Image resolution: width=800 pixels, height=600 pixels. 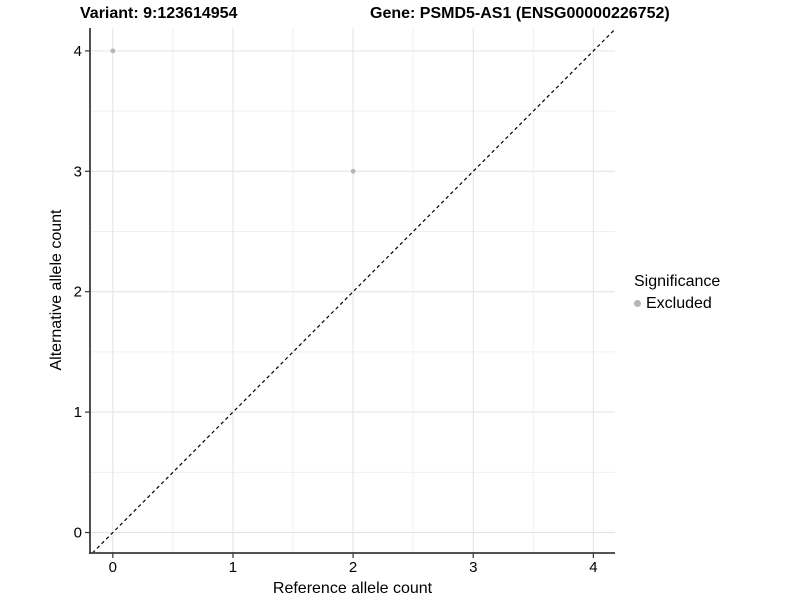 What do you see at coordinates (78, 292) in the screenshot?
I see `y-tick-label: 2` at bounding box center [78, 292].